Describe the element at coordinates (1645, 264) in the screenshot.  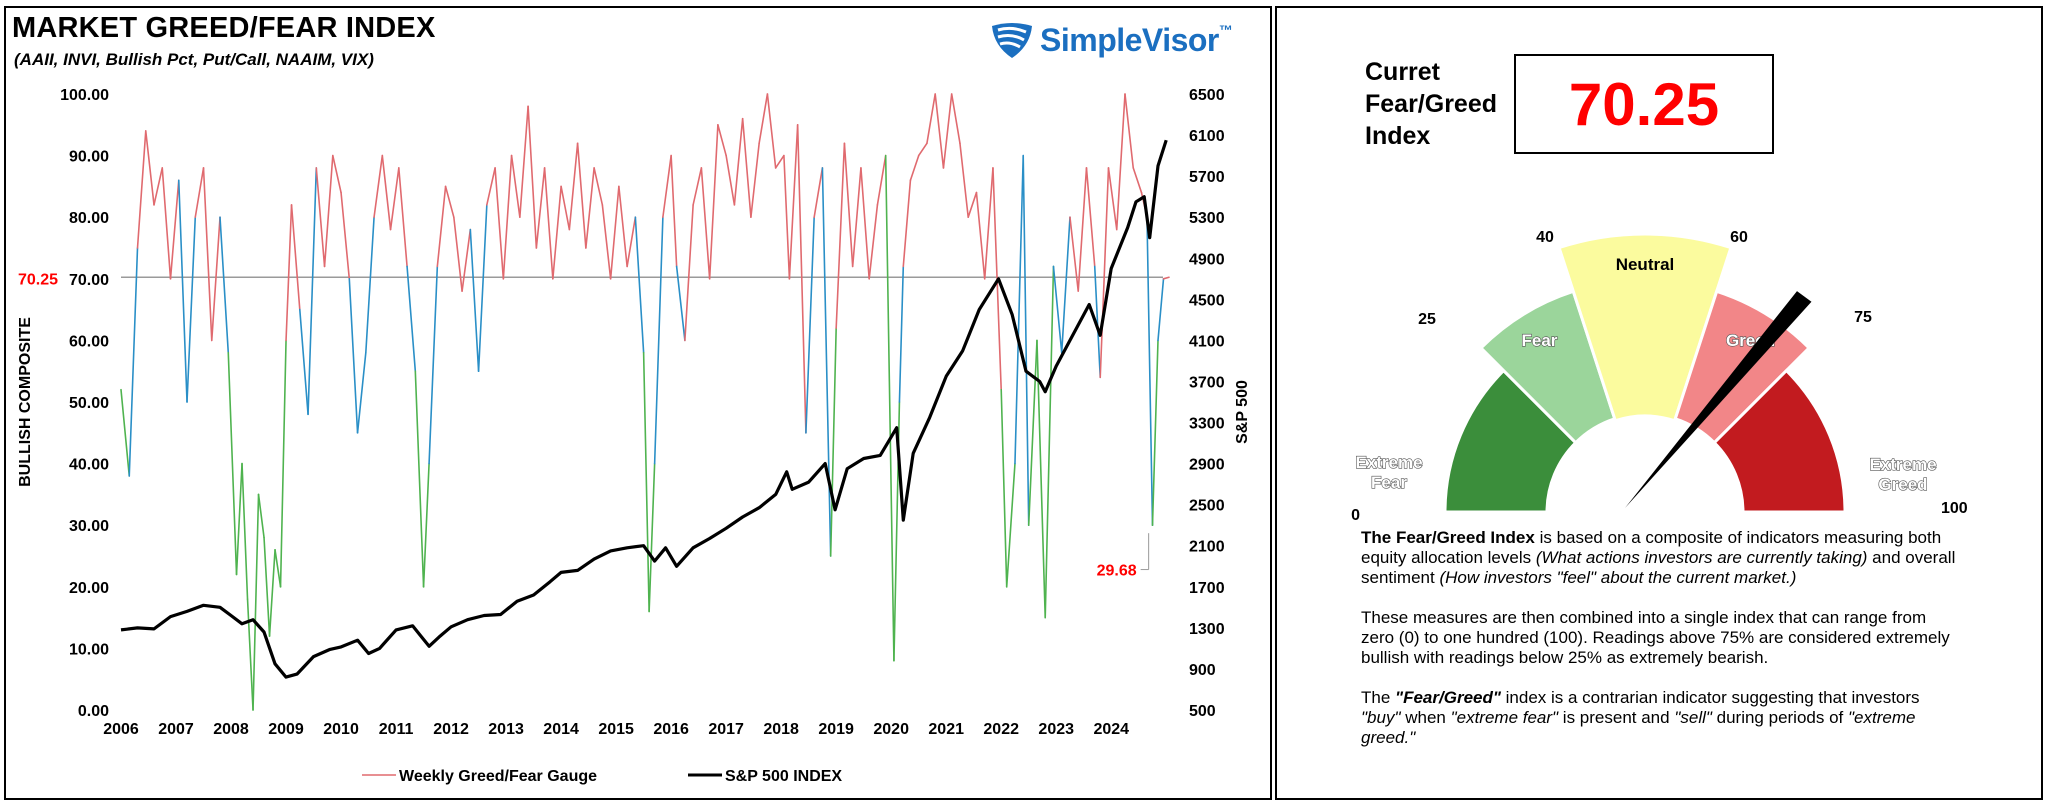
I see `gauge-segment-label: Neutral` at that location.